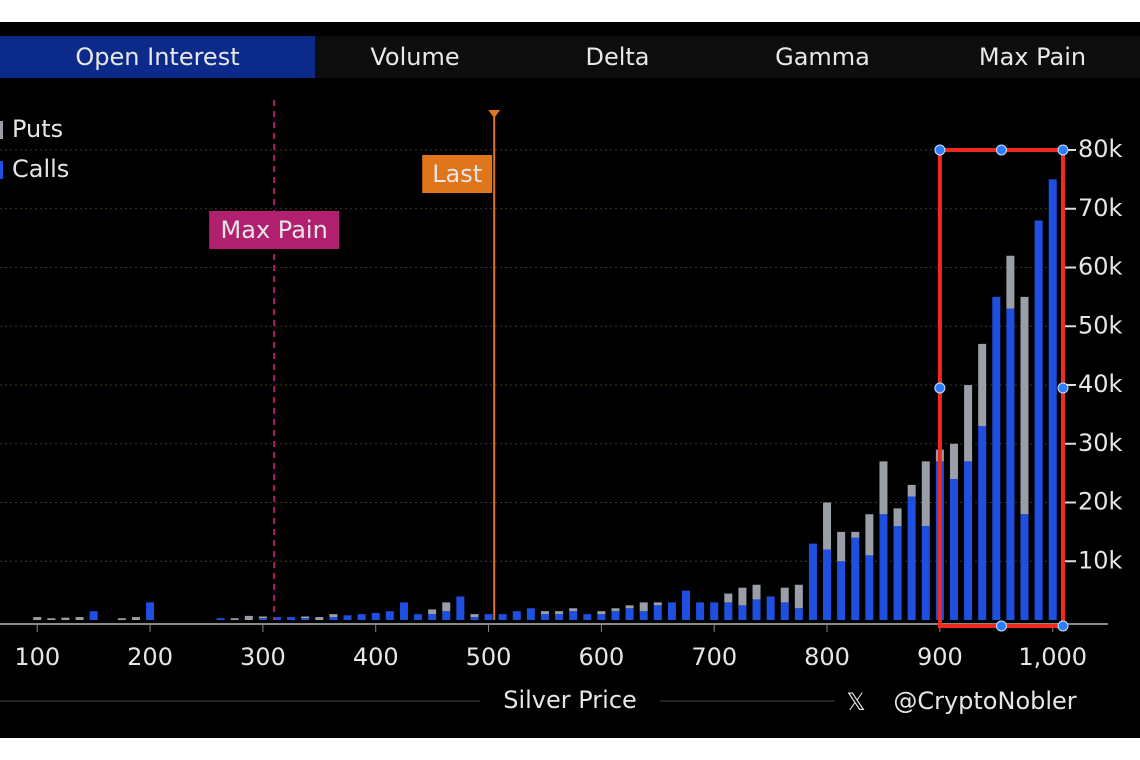  Describe the element at coordinates (1001, 388) in the screenshot. I see `selection-box` at that location.